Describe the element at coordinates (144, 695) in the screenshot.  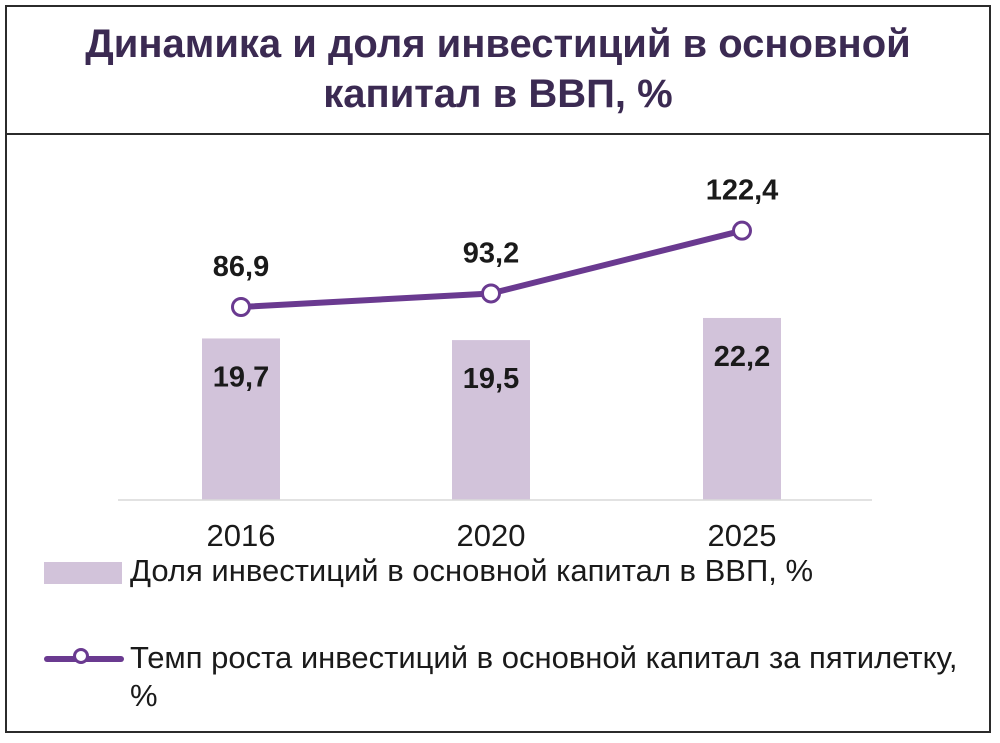
I see `legend-label-line-2: %` at that location.